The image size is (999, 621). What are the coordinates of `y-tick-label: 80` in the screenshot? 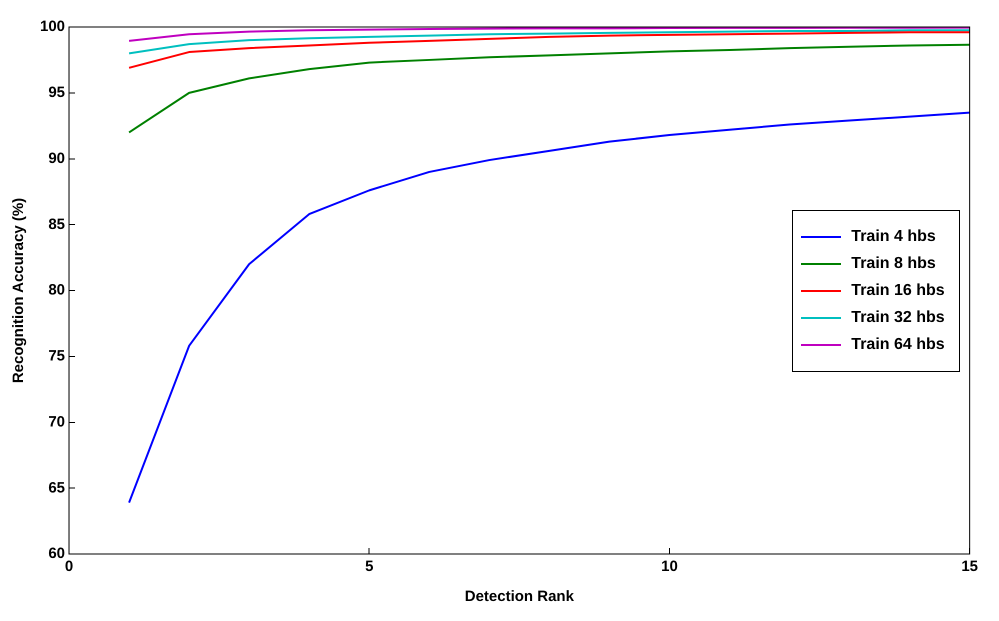 It's located at (57, 290).